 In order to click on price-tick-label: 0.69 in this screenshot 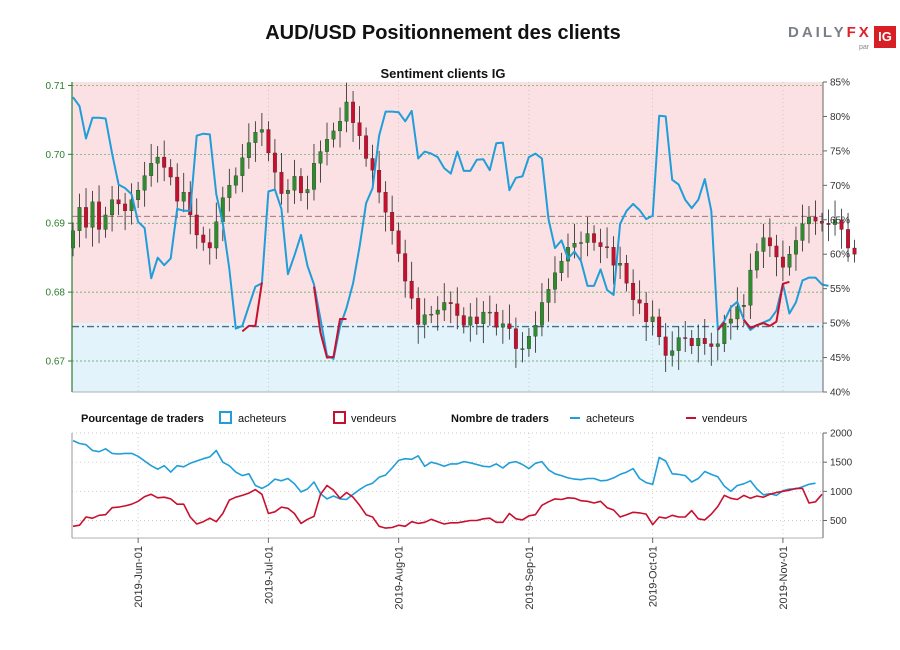, I will do `click(56, 224)`.